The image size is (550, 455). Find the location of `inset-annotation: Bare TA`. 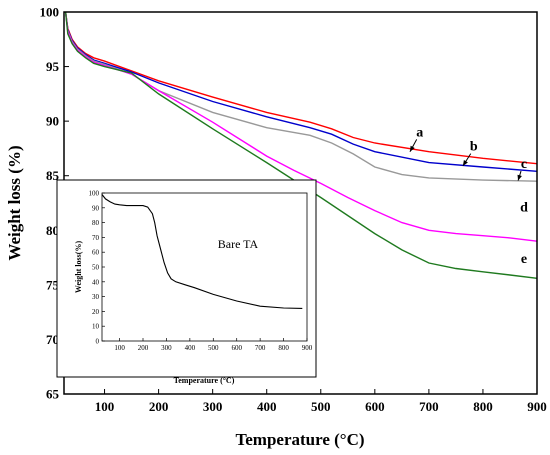

inset-annotation: Bare TA is located at coordinates (238, 244).